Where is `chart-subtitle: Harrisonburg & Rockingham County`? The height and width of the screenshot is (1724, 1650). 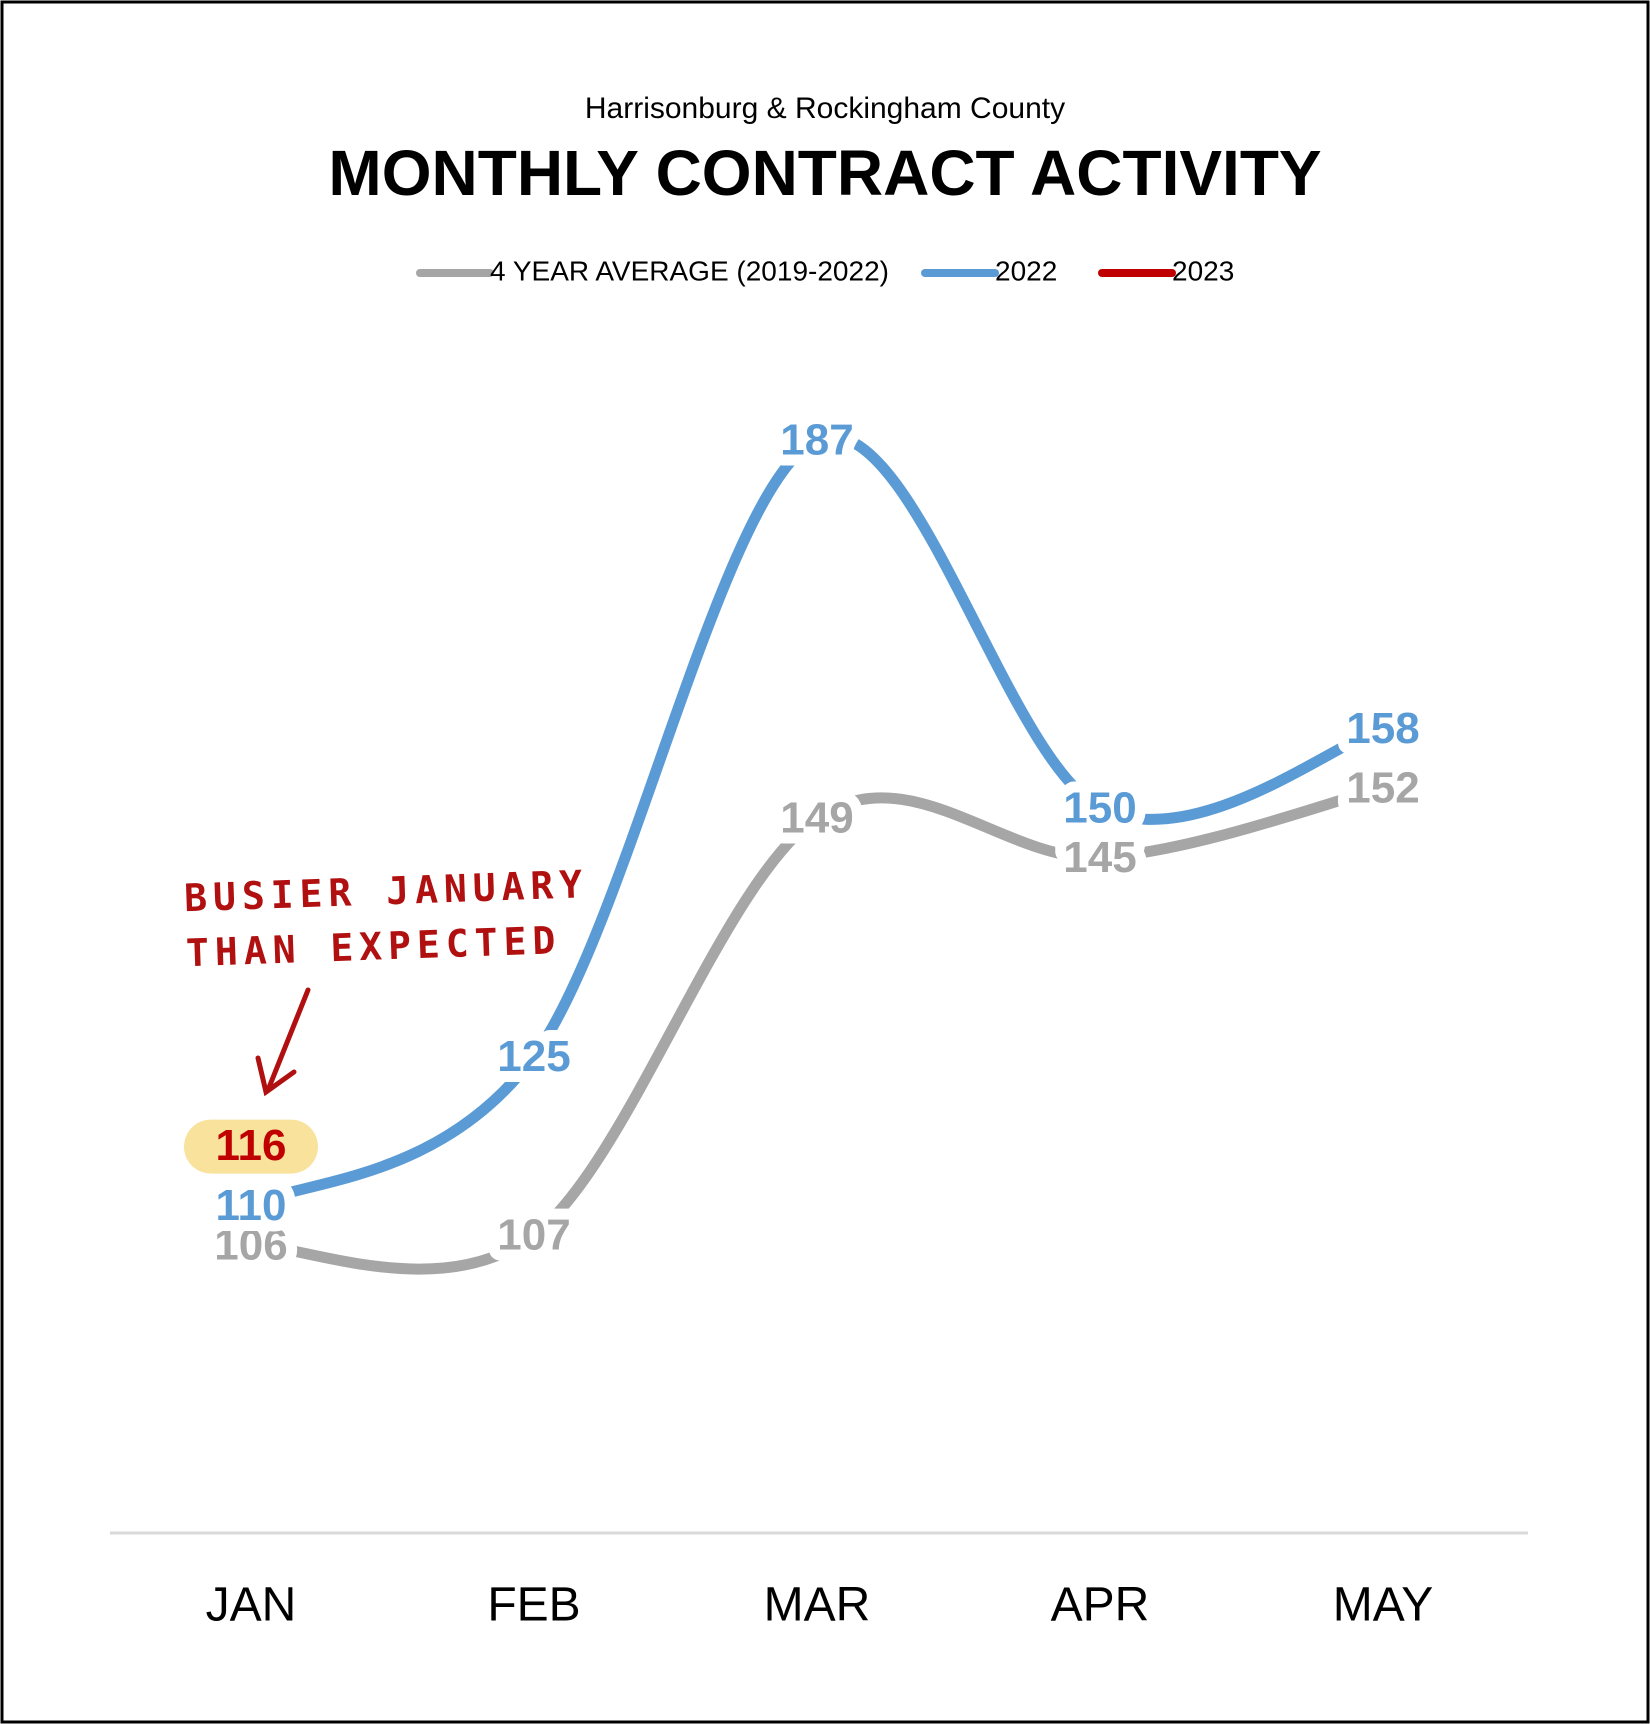
chart-subtitle: Harrisonburg & Rockingham County is located at coordinates (825, 108).